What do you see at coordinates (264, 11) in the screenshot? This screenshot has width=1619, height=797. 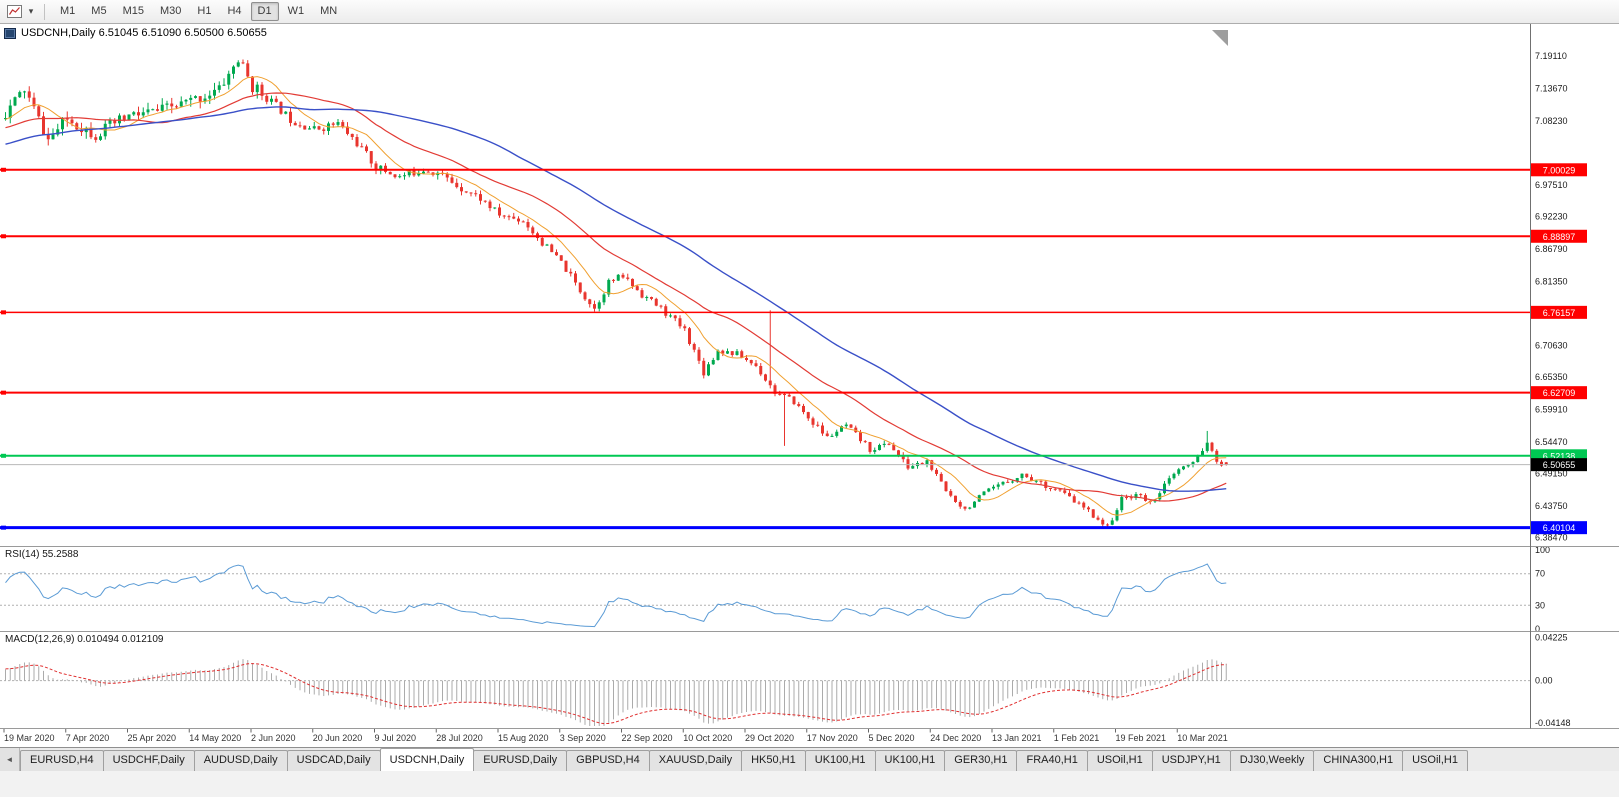 I see `timeframe-button-d1: D1` at bounding box center [264, 11].